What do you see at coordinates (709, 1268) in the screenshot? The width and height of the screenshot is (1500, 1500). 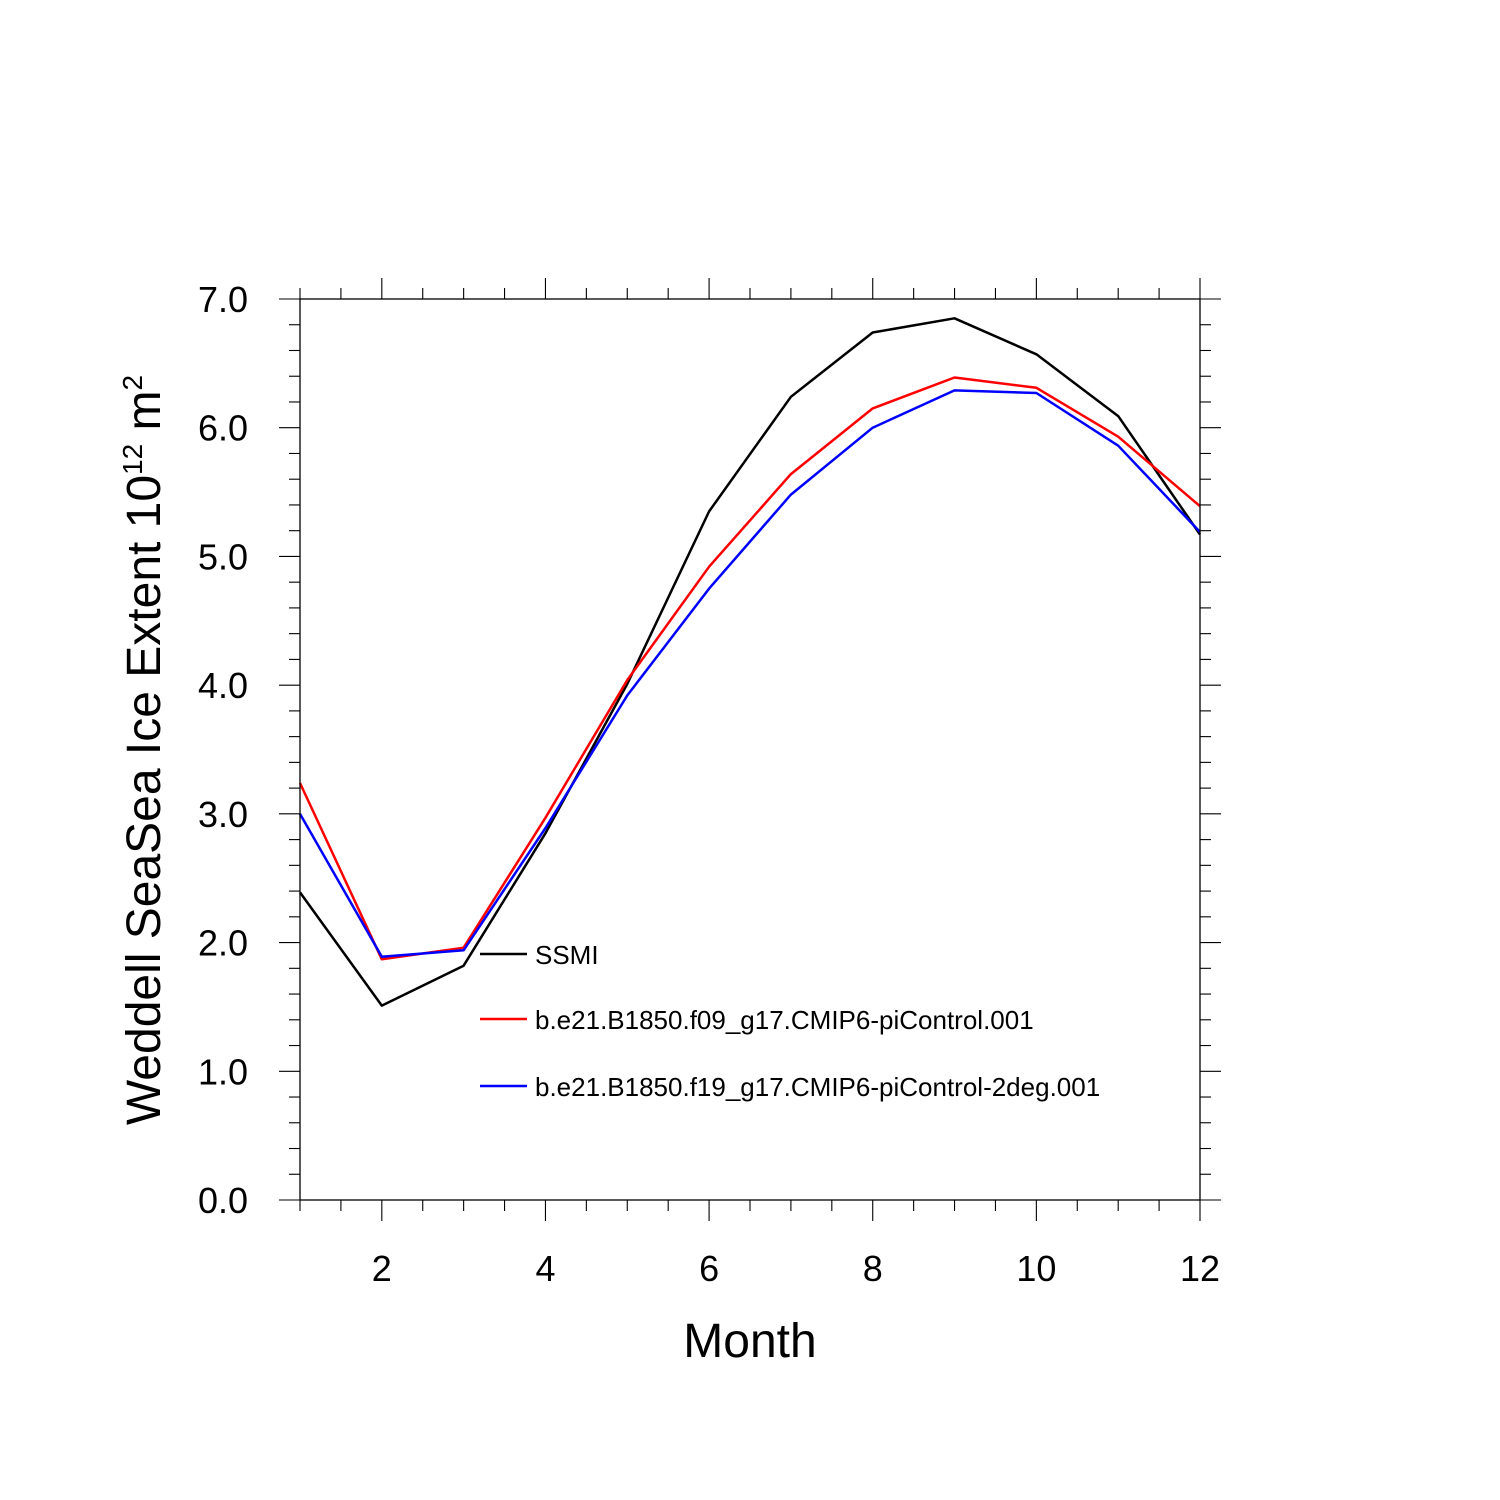 I see `x-tick-label: 6` at bounding box center [709, 1268].